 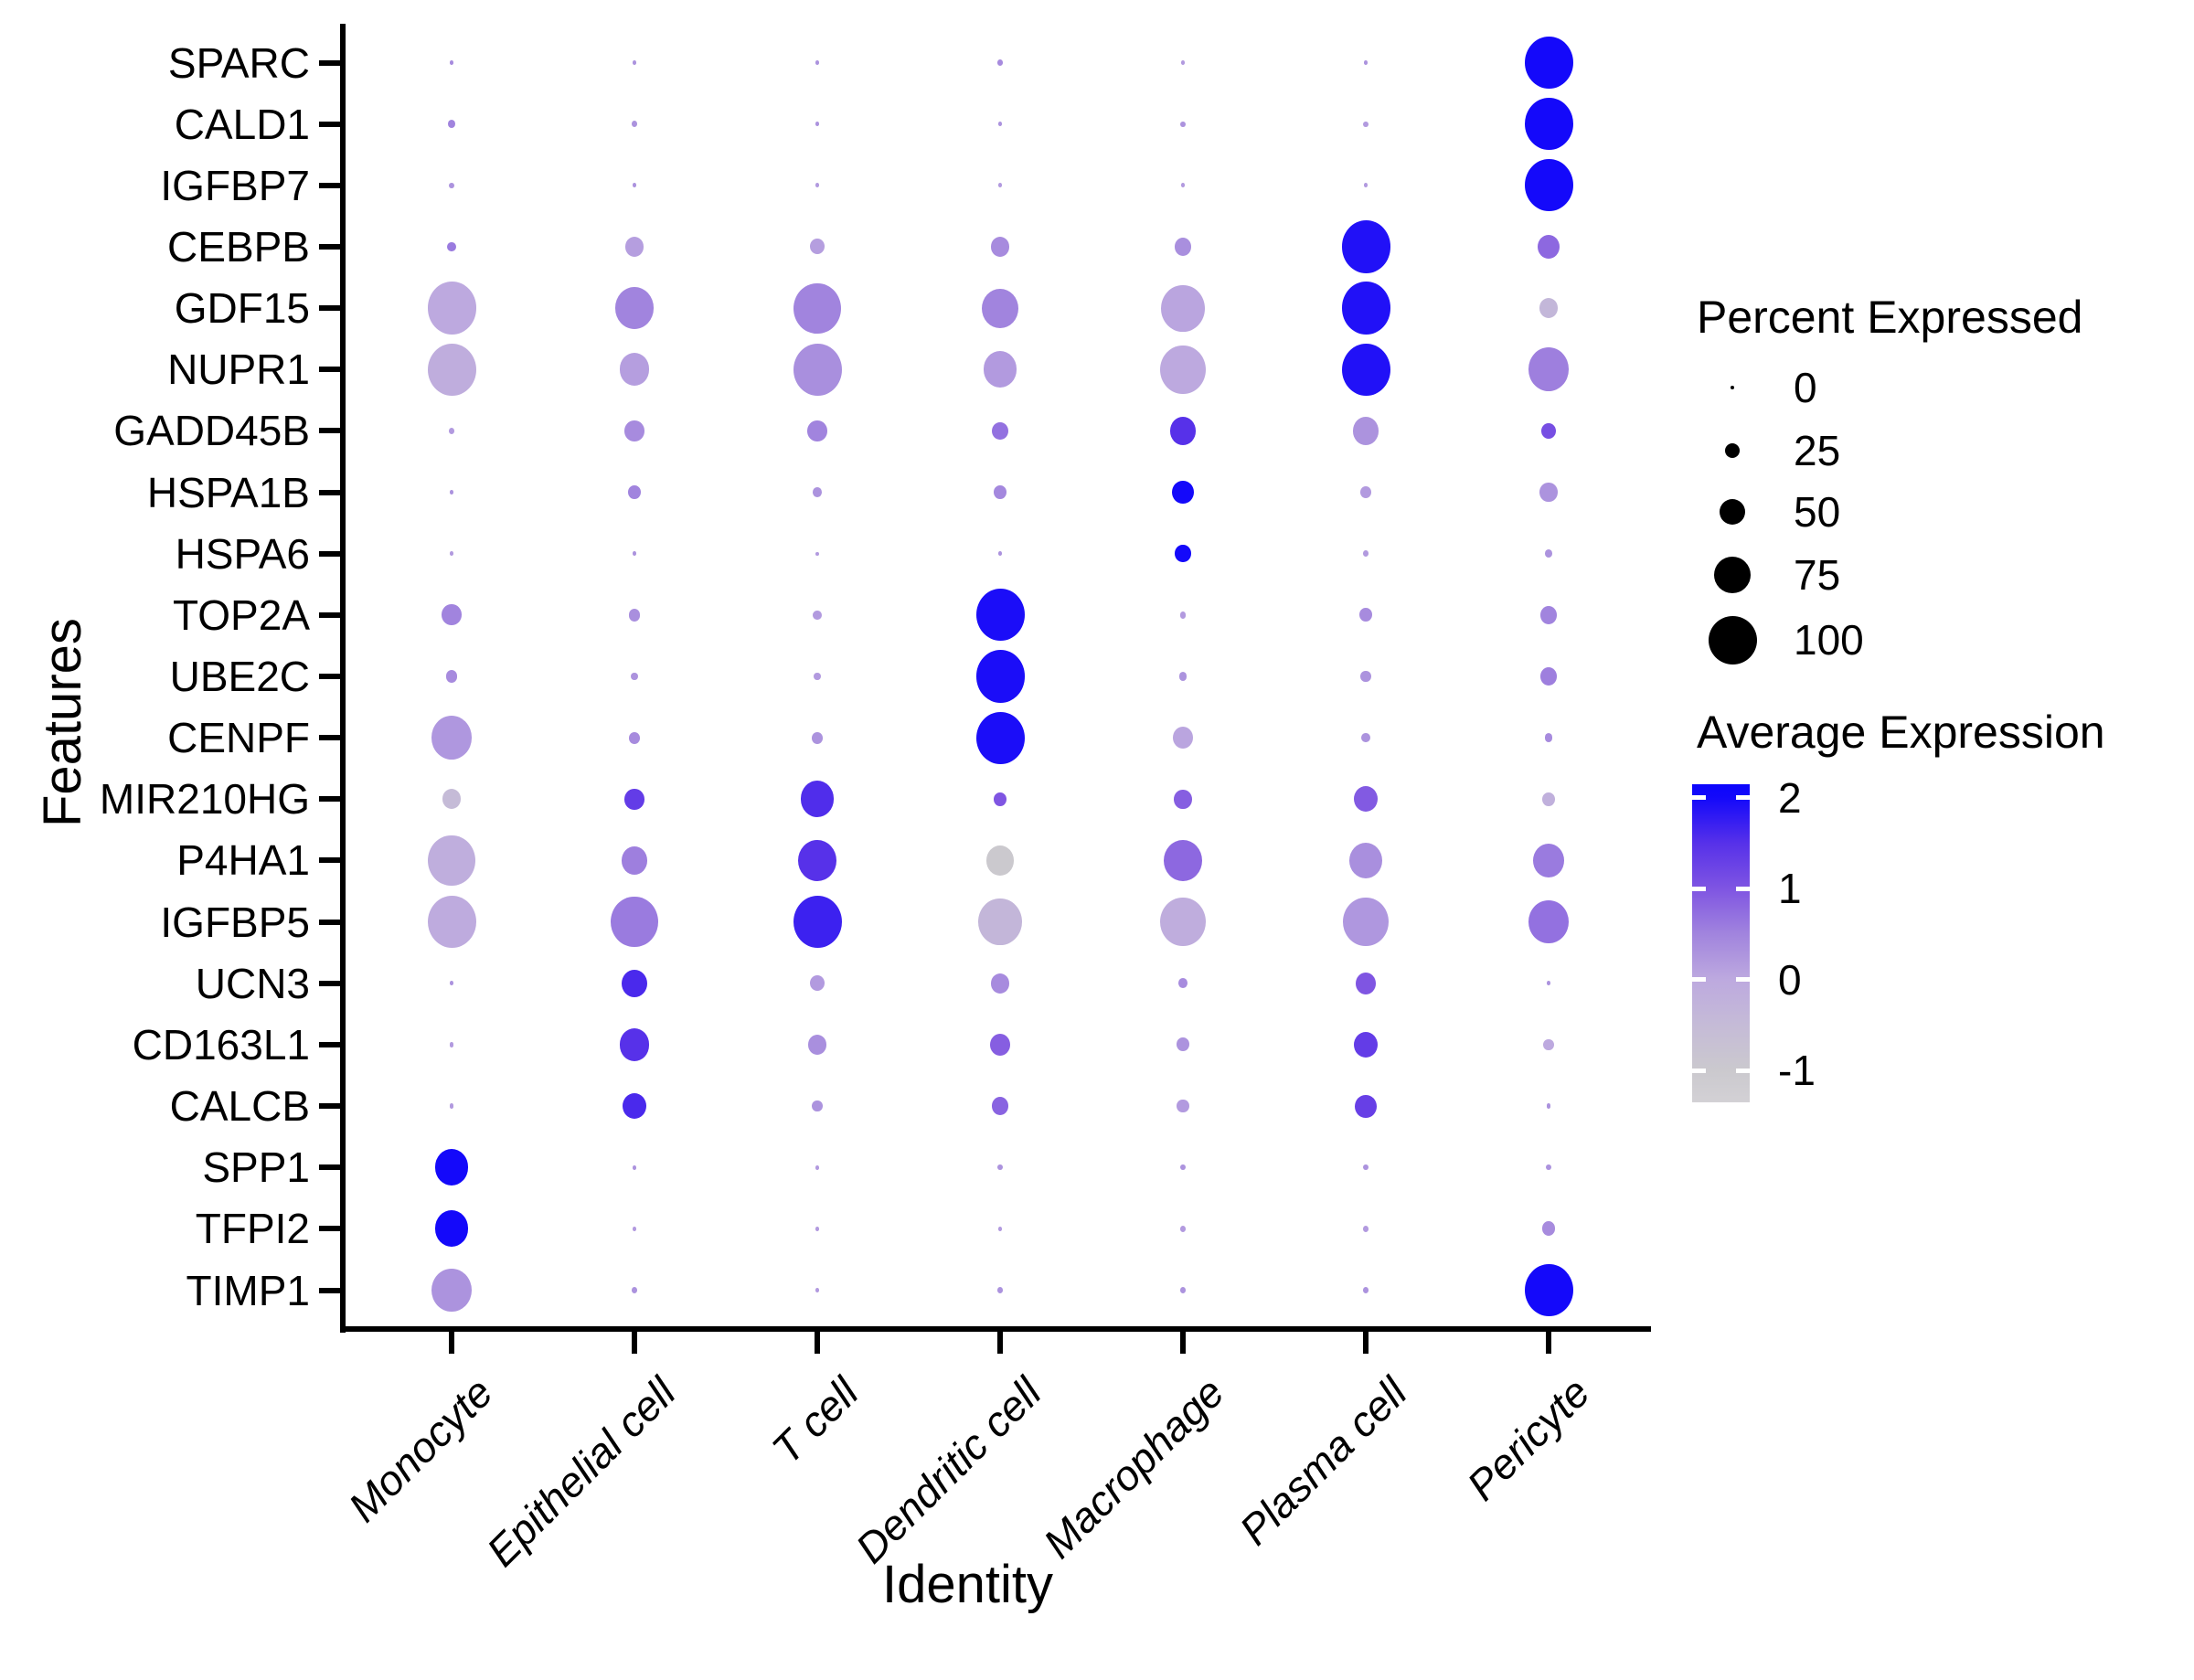 I want to click on dot-CALCB-Epithelial-cell, so click(x=634, y=1106).